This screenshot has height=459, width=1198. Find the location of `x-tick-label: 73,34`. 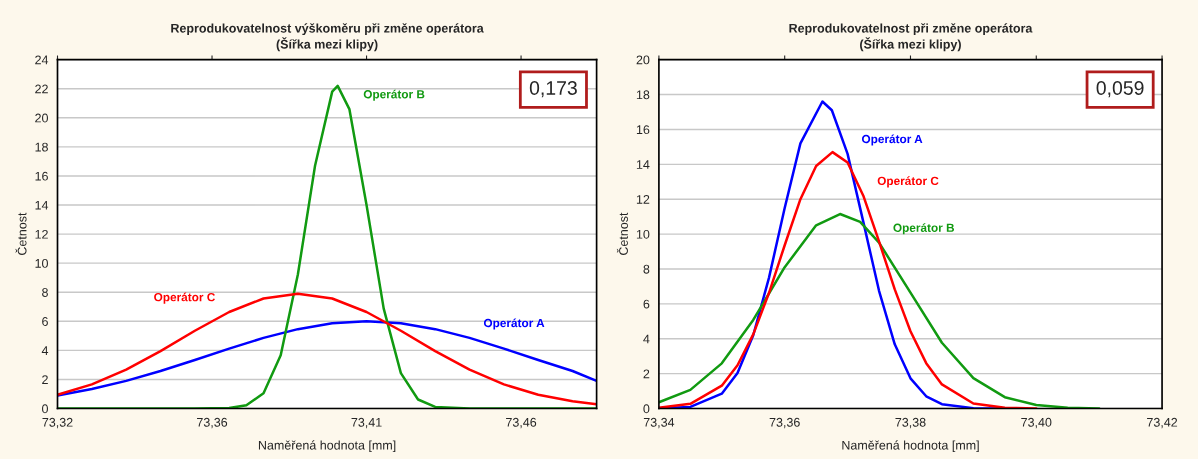

x-tick-label: 73,34 is located at coordinates (659, 423).